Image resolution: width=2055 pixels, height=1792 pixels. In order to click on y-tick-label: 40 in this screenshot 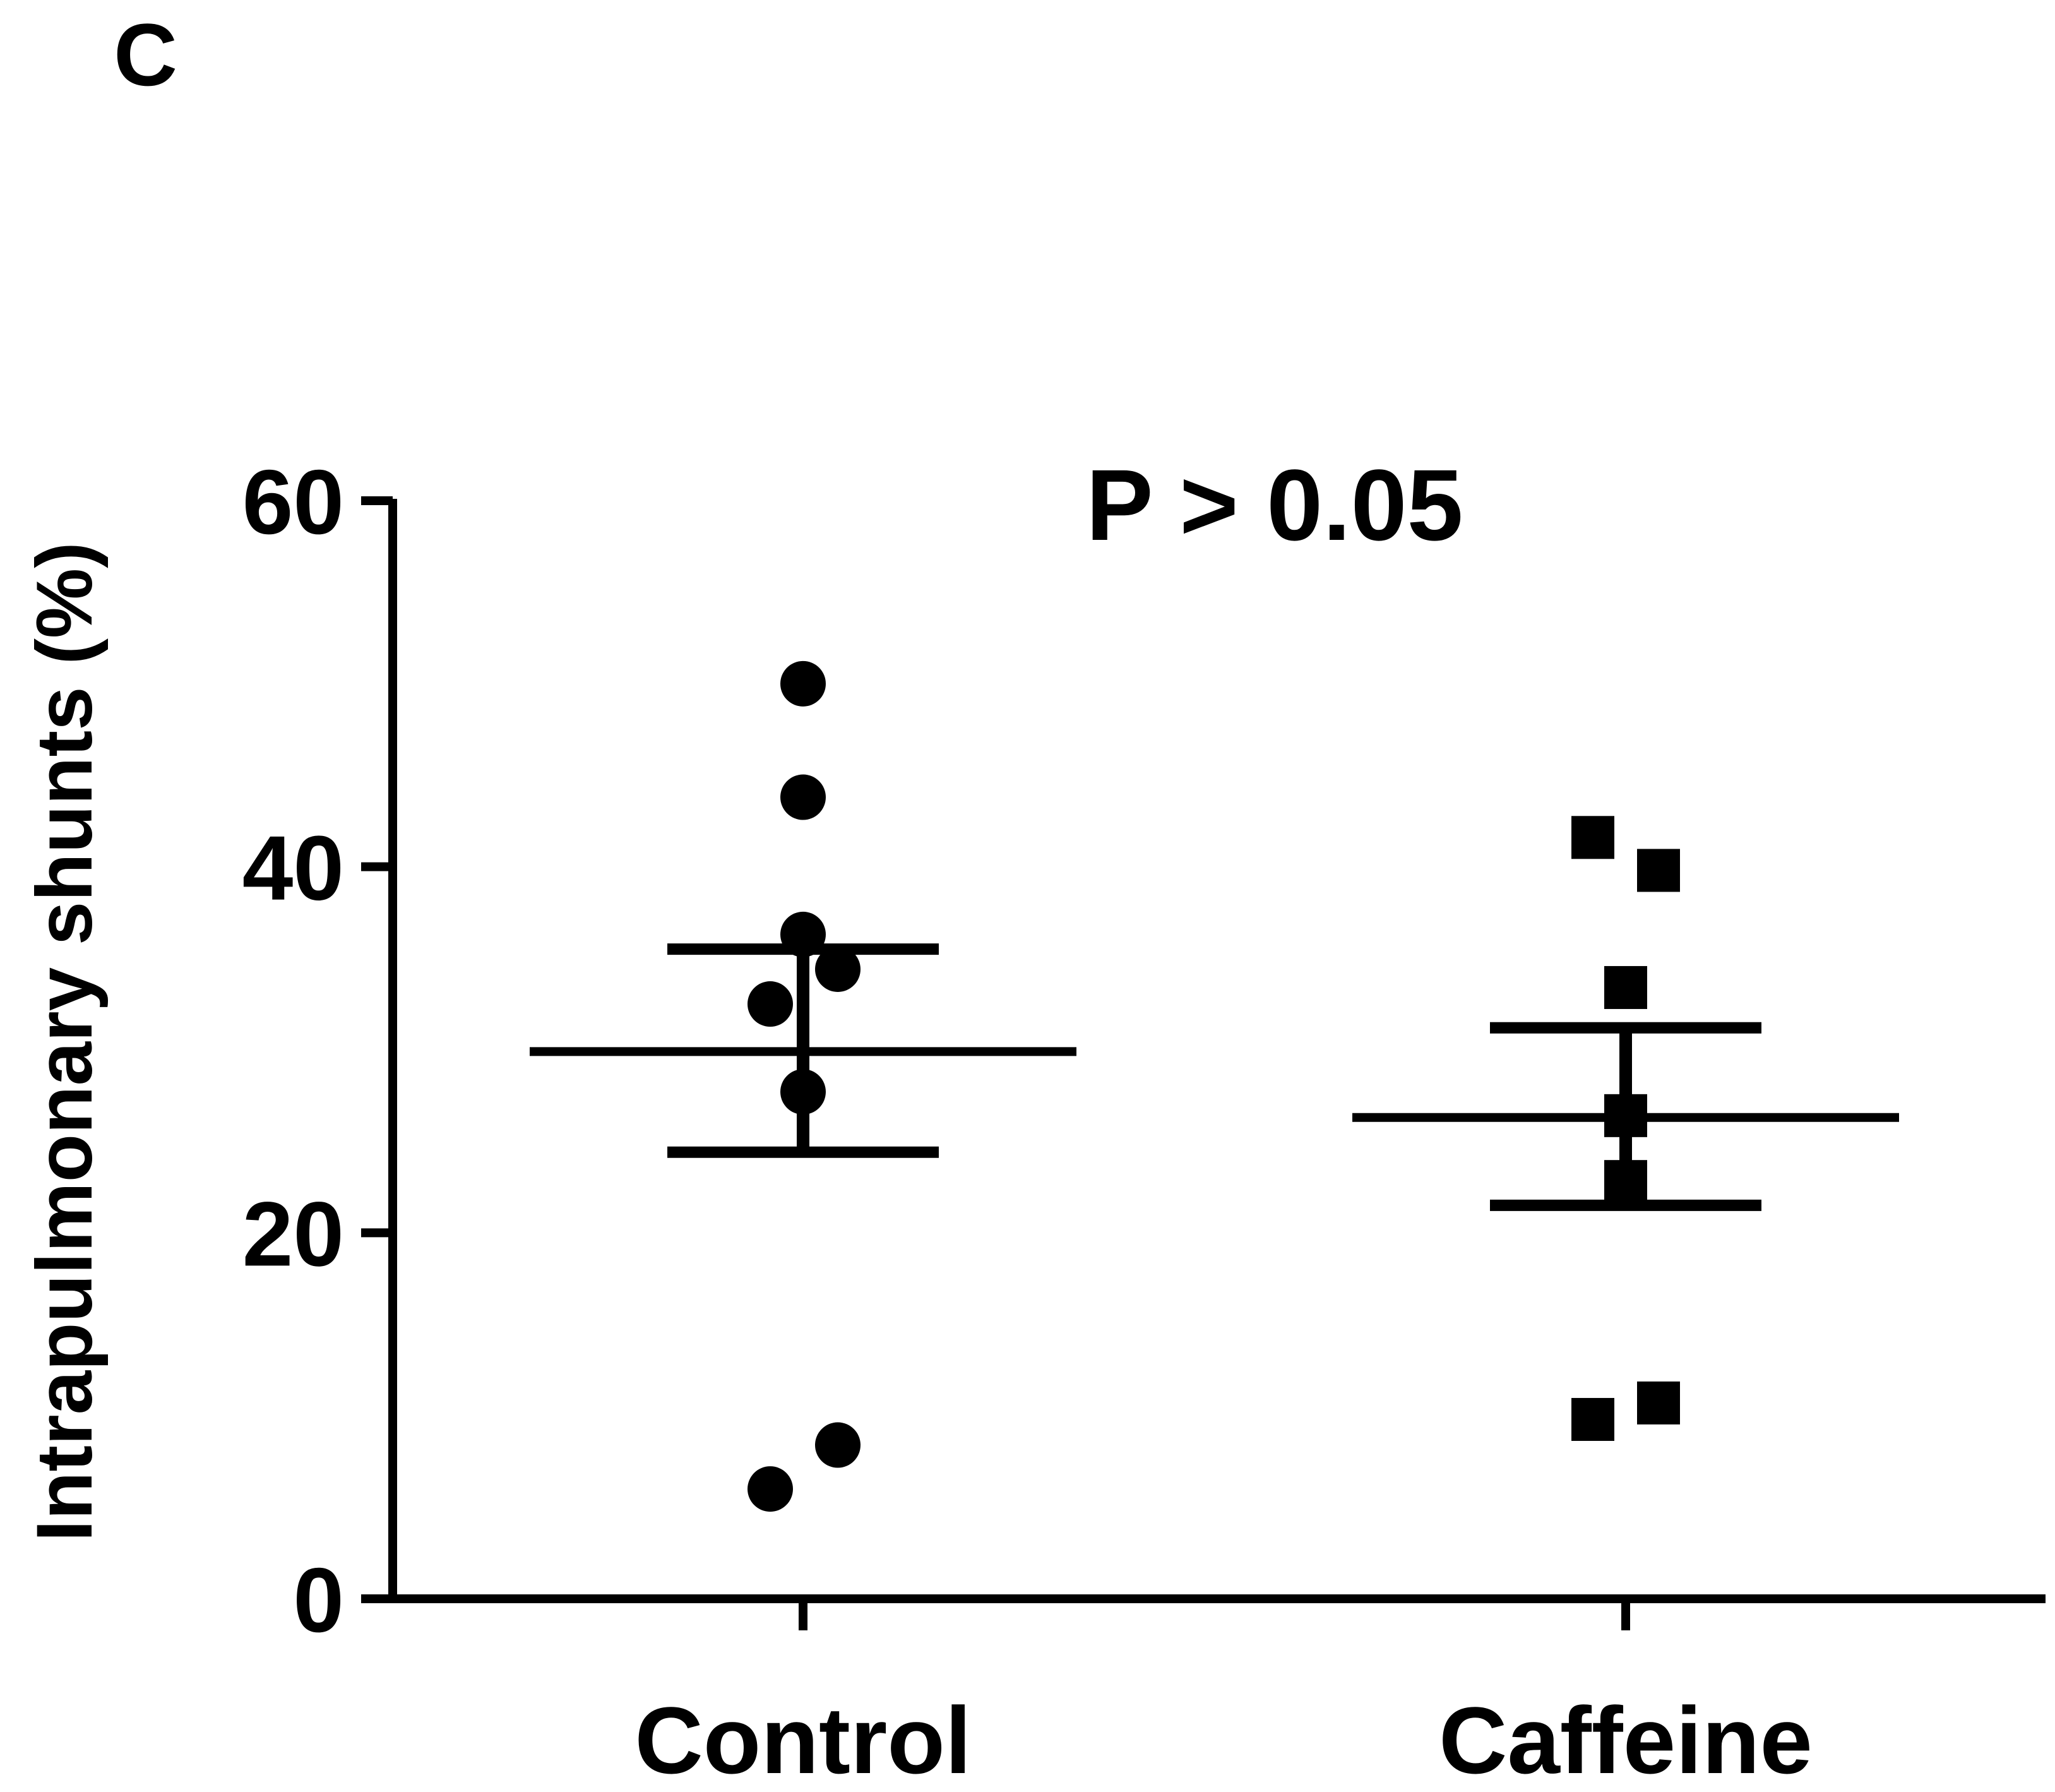, I will do `click(293, 868)`.